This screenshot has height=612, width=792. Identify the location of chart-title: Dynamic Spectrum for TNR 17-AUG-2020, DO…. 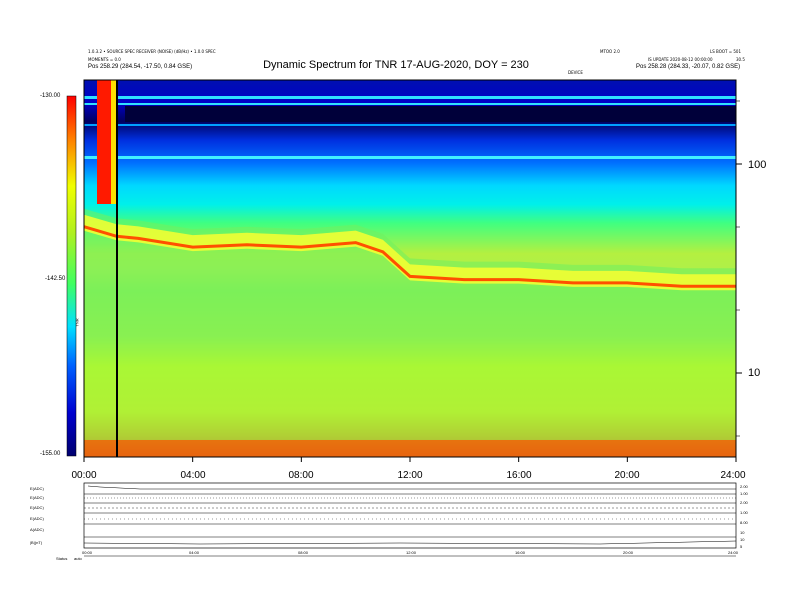
(396, 65).